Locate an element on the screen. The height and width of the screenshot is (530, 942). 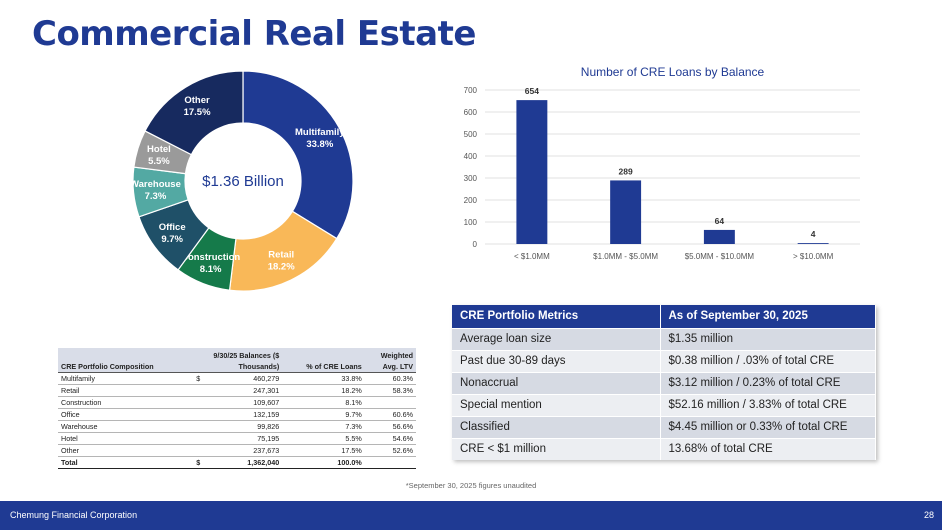
donut-label: Retail is located at coordinates (281, 254).